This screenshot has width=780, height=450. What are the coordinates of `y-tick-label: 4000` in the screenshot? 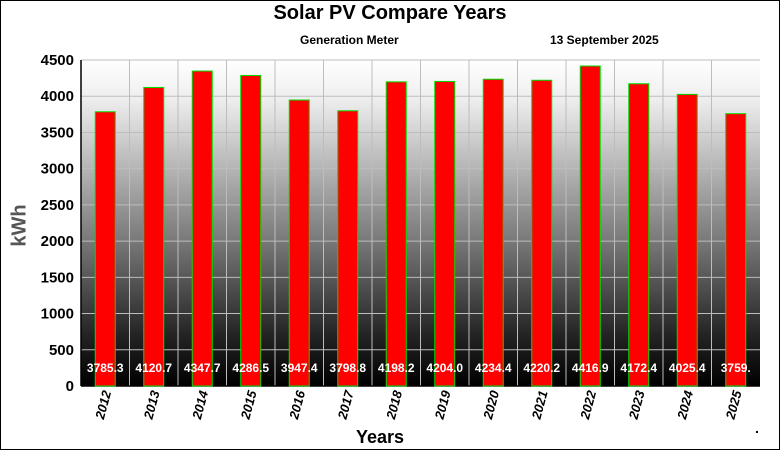 It's located at (57, 96).